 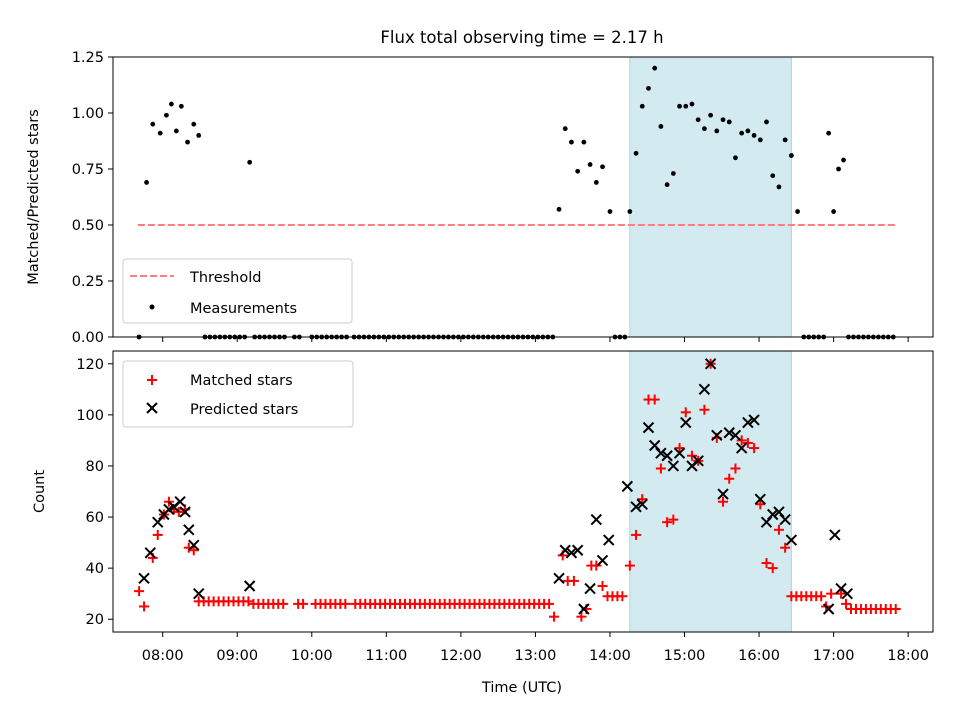 I want to click on bottom-legend: Matched stars Predicted stars, so click(x=238, y=394).